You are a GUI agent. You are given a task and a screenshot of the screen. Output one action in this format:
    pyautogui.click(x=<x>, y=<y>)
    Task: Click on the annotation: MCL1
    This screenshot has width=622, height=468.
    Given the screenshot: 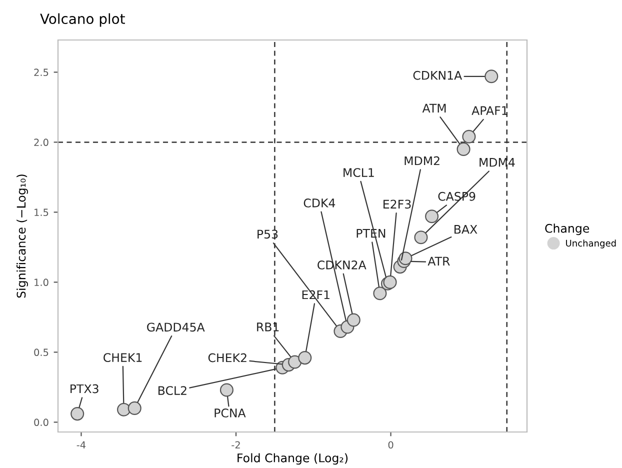 What is the action you would take?
    pyautogui.click(x=359, y=173)
    